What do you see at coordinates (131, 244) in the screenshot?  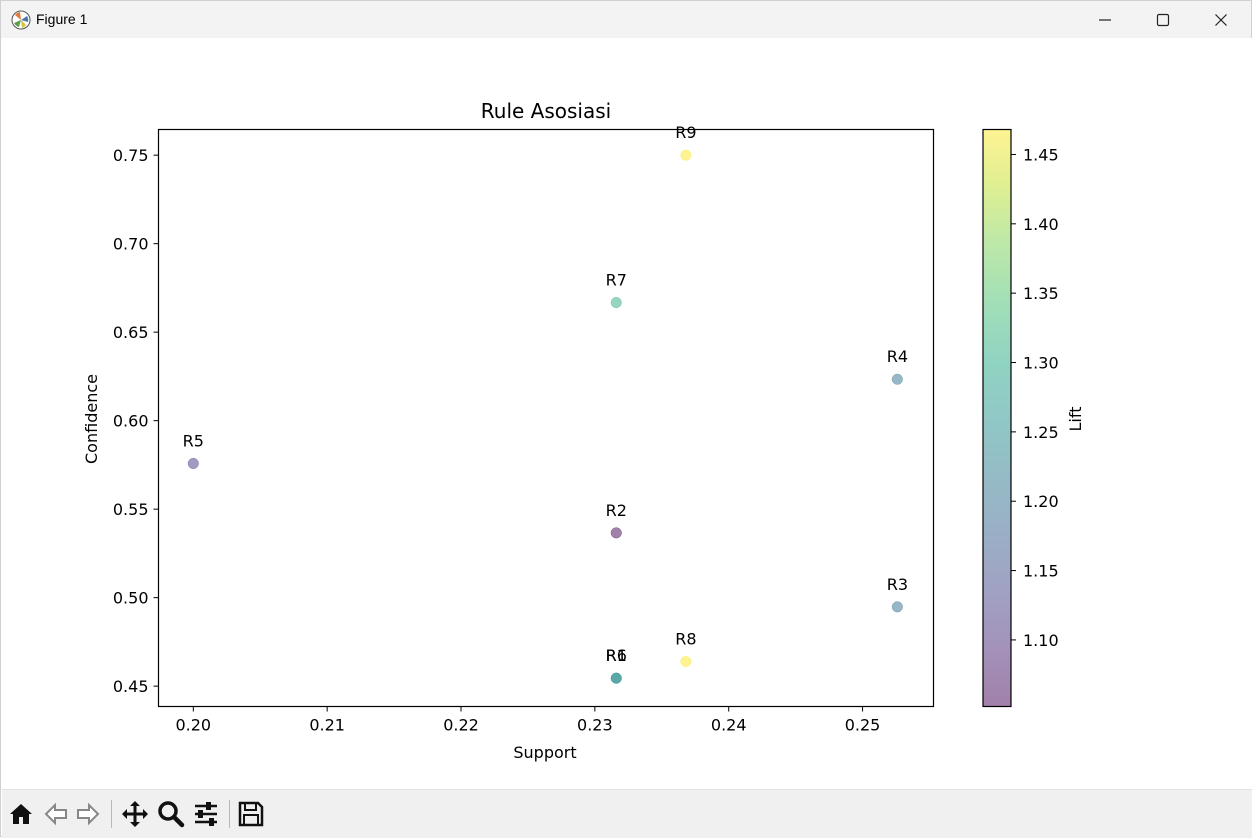 I see `y-tick-label: 0.70` at bounding box center [131, 244].